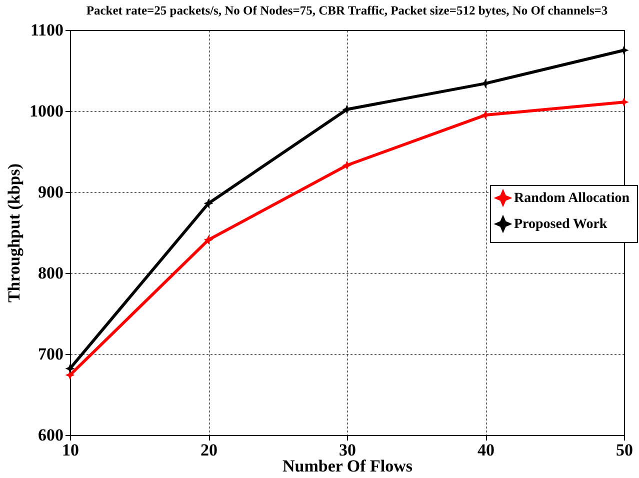 The height and width of the screenshot is (478, 639). Describe the element at coordinates (347, 11) in the screenshot. I see `chart-title: Packet rate=25 packets/s, No Of Nodes=75, CBR Traffic, Packet size=512 bytes, No Of channels=3` at that location.